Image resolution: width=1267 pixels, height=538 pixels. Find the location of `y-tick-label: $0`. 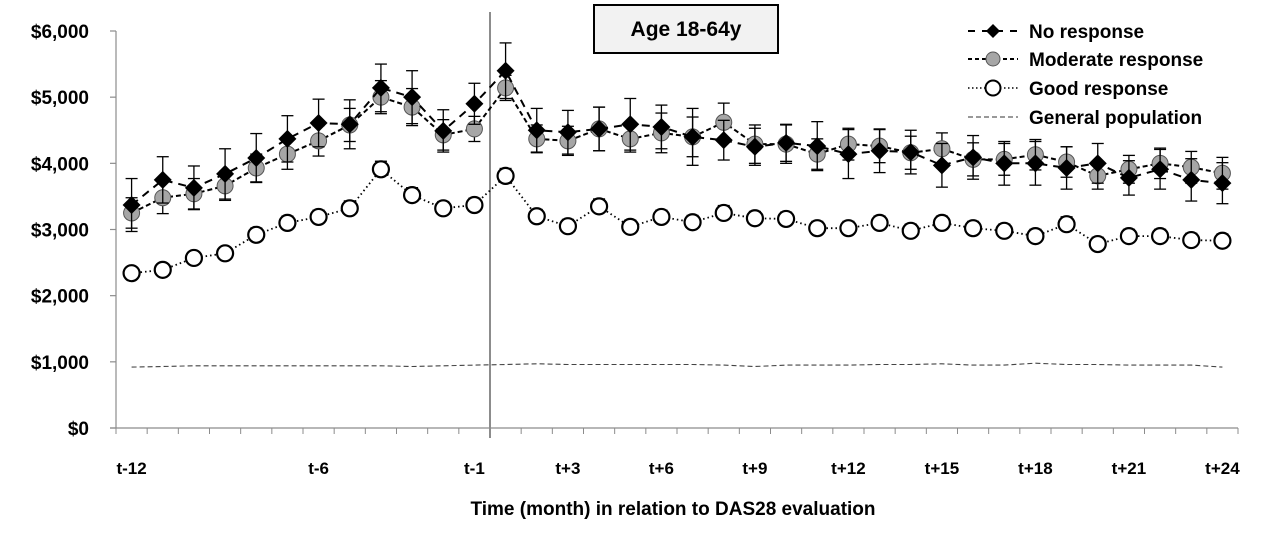

y-tick-label: $0 is located at coordinates (78, 429).